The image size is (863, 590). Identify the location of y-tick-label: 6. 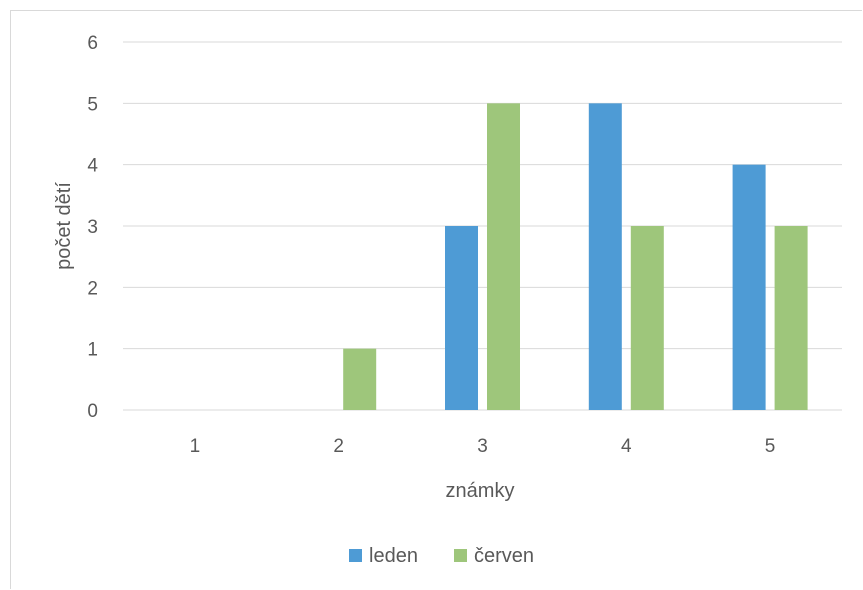
(92, 43).